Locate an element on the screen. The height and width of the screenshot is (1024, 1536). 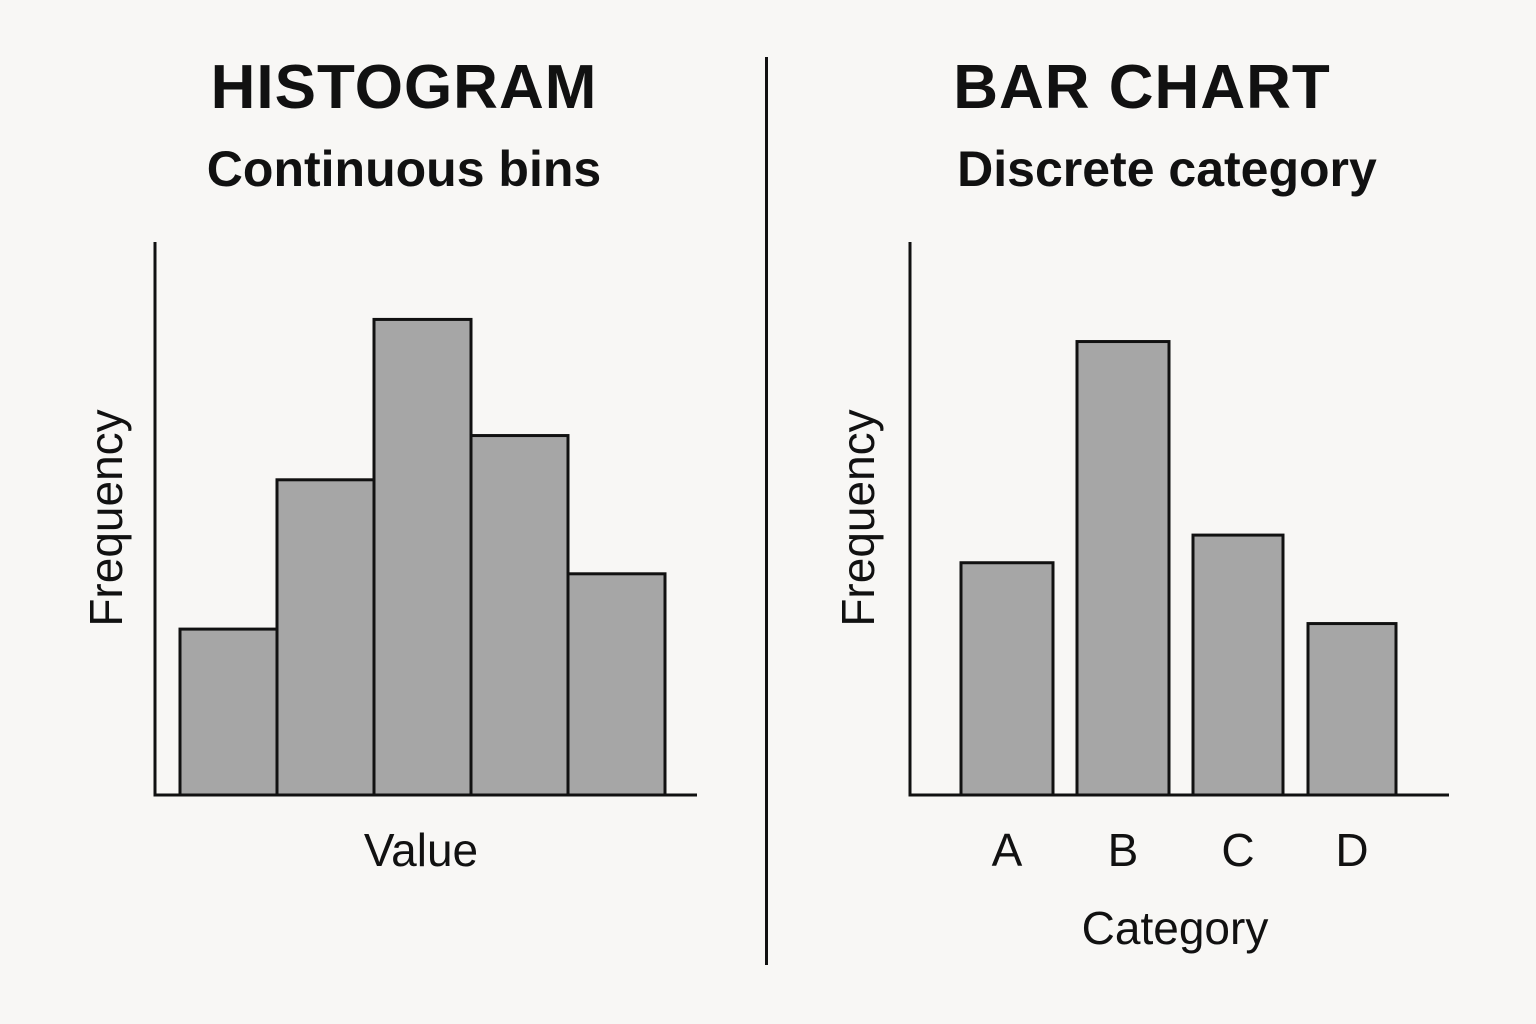
bar-chart-ylabel-layer: Frequency is located at coordinates (858, 517).